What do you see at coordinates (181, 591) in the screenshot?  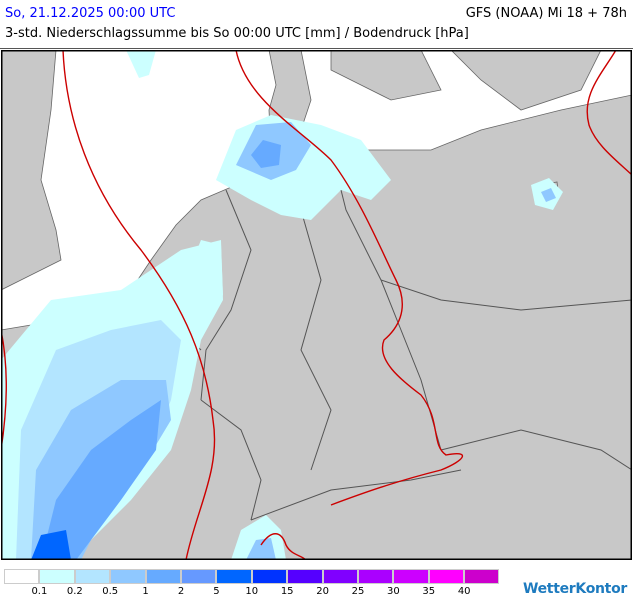 I see `legend-label: 2` at bounding box center [181, 591].